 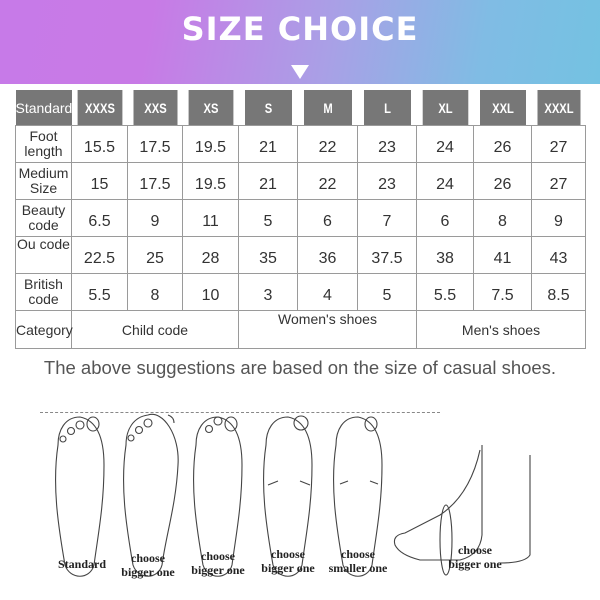 I want to click on foot-wide-toe-icon, so click(x=151, y=495).